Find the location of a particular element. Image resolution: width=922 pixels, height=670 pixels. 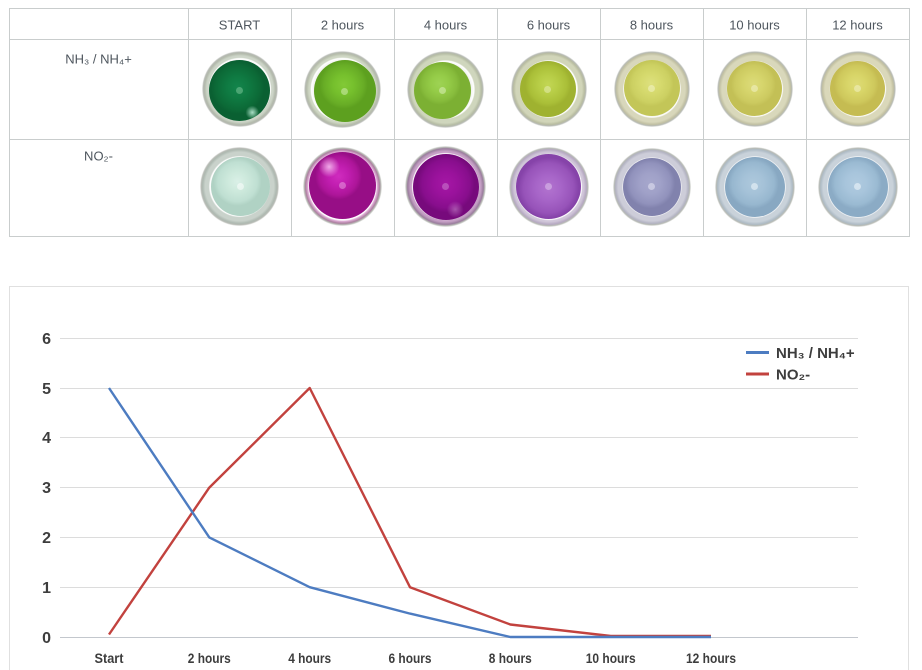

svg-text: 12 hours is located at coordinates (711, 658).